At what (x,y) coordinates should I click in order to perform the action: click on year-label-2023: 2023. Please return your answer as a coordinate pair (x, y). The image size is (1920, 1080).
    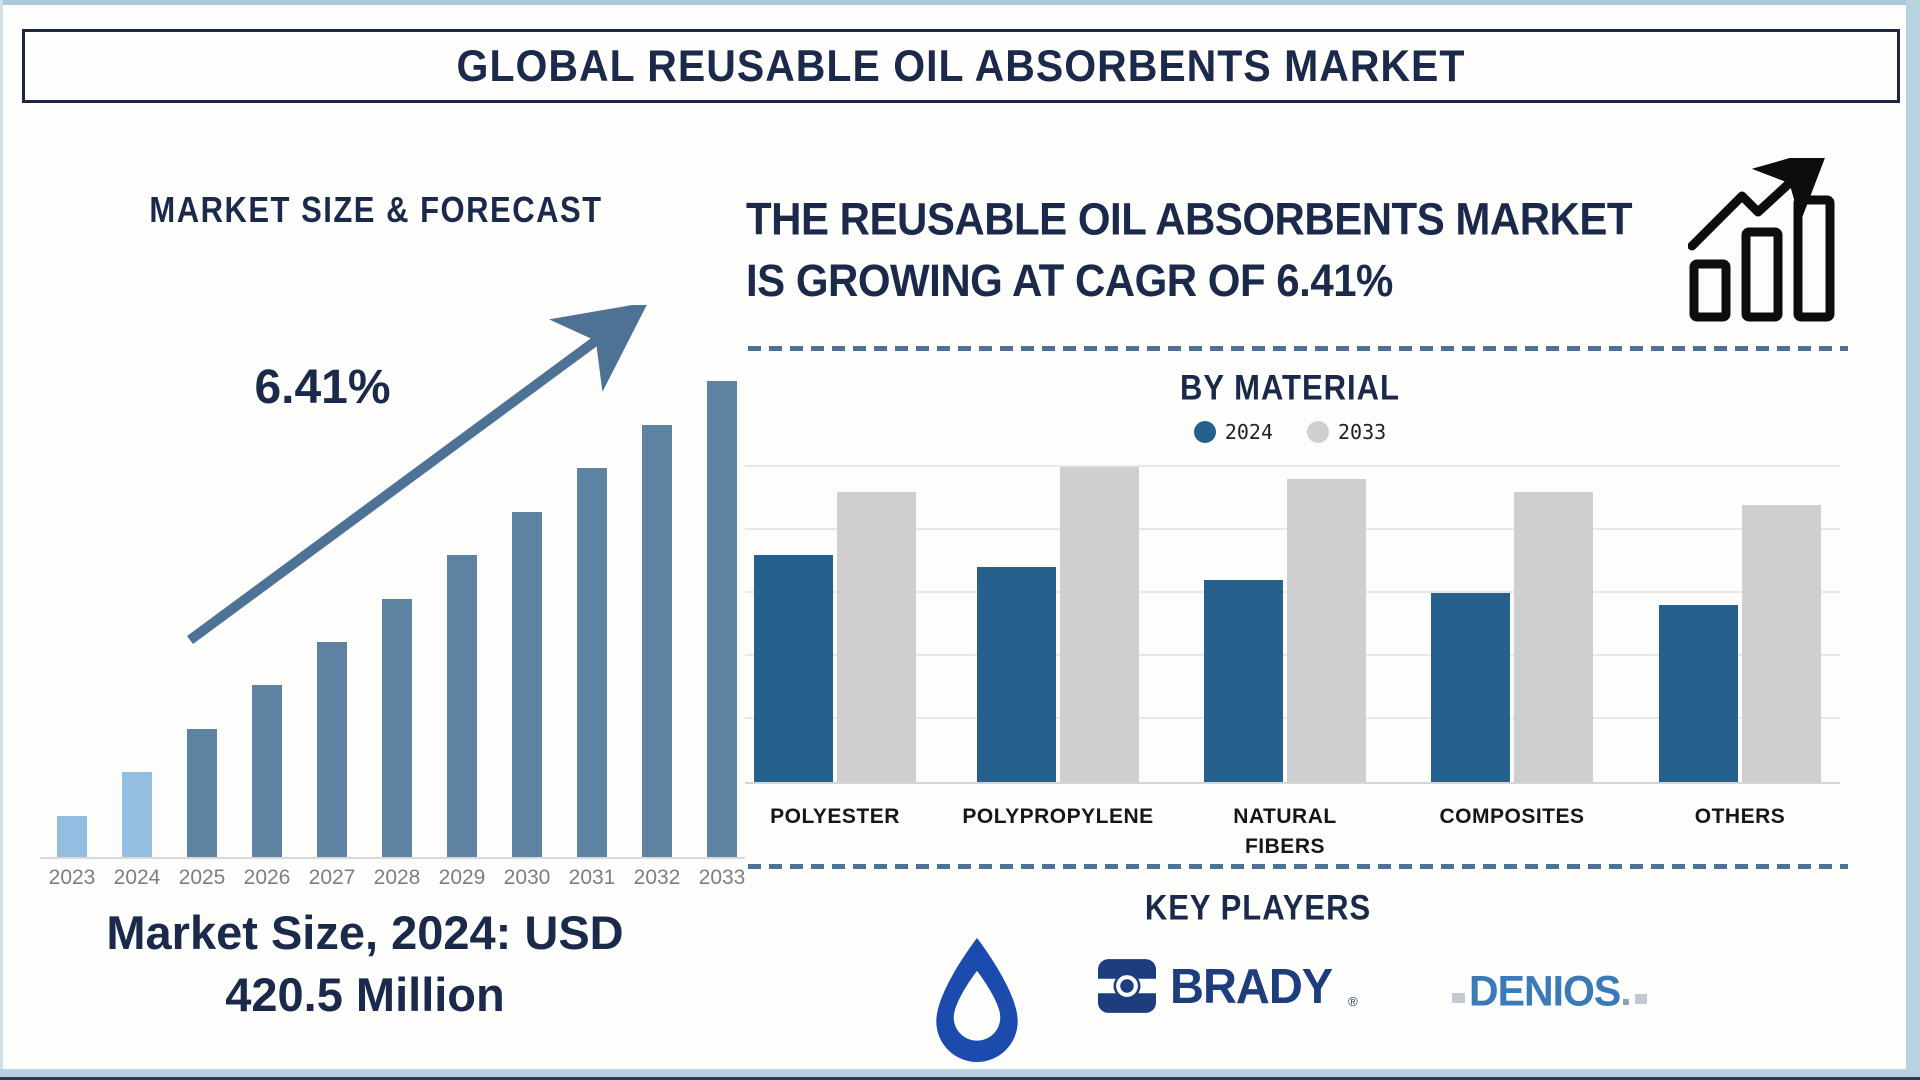
    Looking at the image, I should click on (72, 877).